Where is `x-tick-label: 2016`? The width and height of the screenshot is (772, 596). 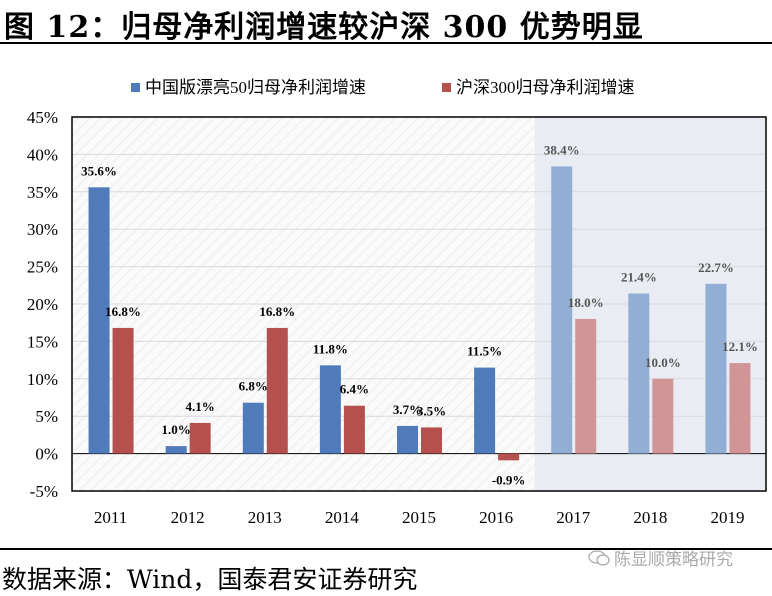 x-tick-label: 2016 is located at coordinates (496, 517).